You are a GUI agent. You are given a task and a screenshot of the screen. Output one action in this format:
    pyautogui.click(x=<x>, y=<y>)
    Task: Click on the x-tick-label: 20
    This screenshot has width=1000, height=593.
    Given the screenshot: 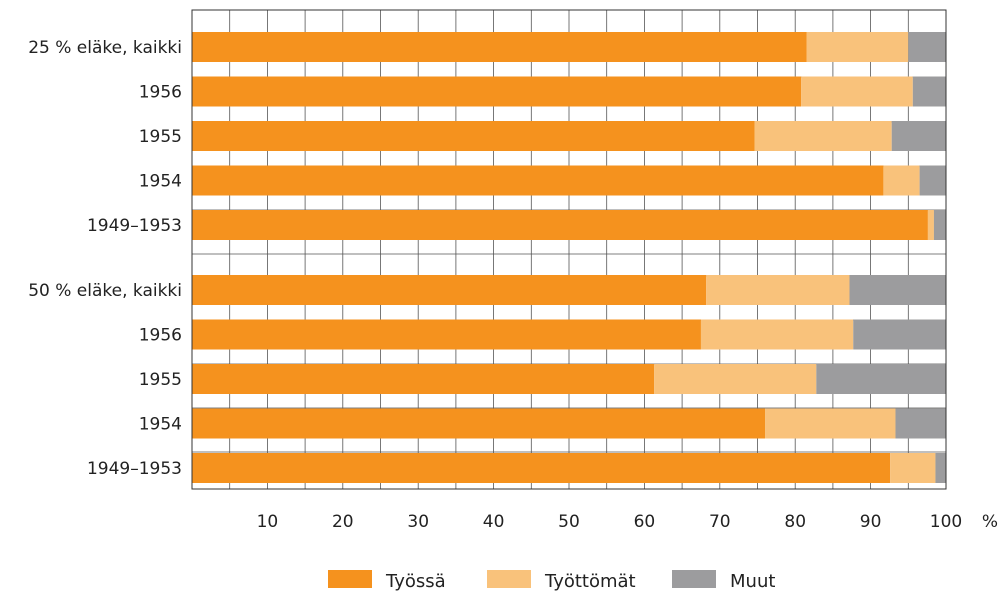 What is the action you would take?
    pyautogui.click(x=343, y=522)
    